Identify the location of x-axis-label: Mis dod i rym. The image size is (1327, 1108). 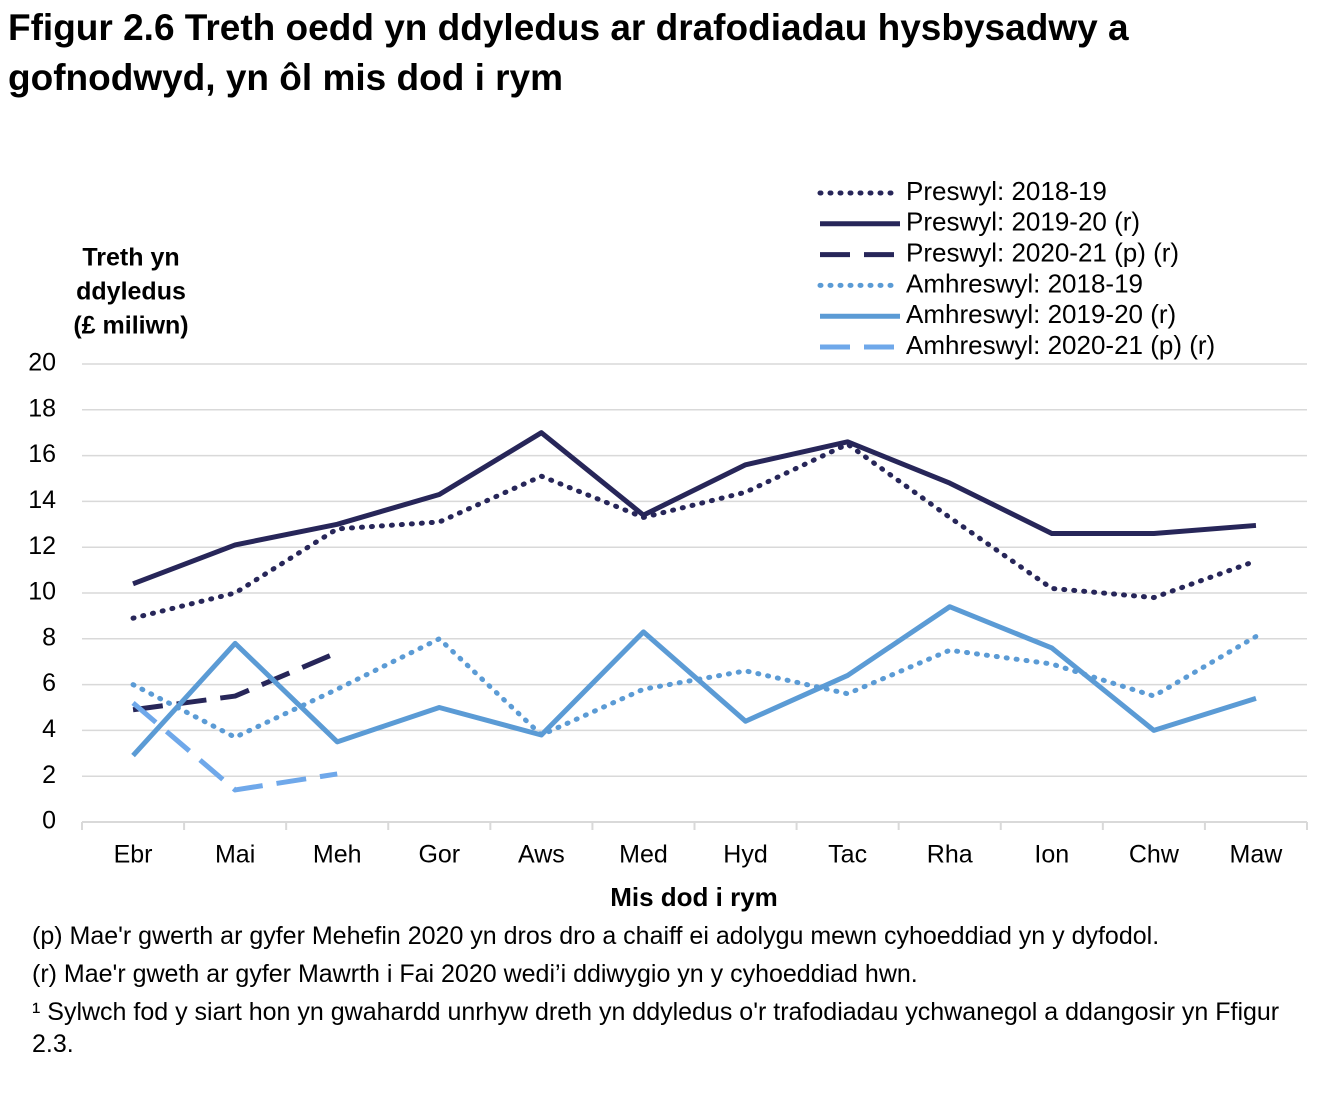
(694, 897).